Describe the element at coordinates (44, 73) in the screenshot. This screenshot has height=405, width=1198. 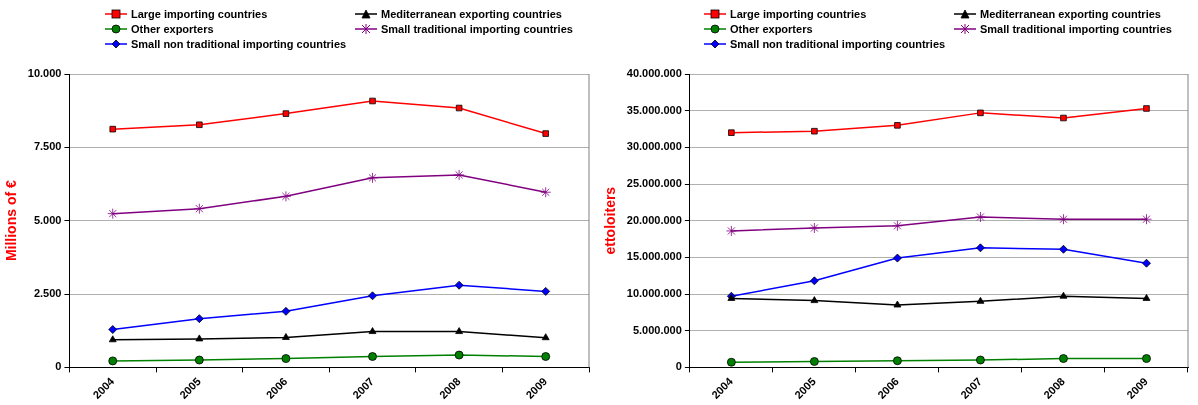
I see `y-tick-label: 10.000` at that location.